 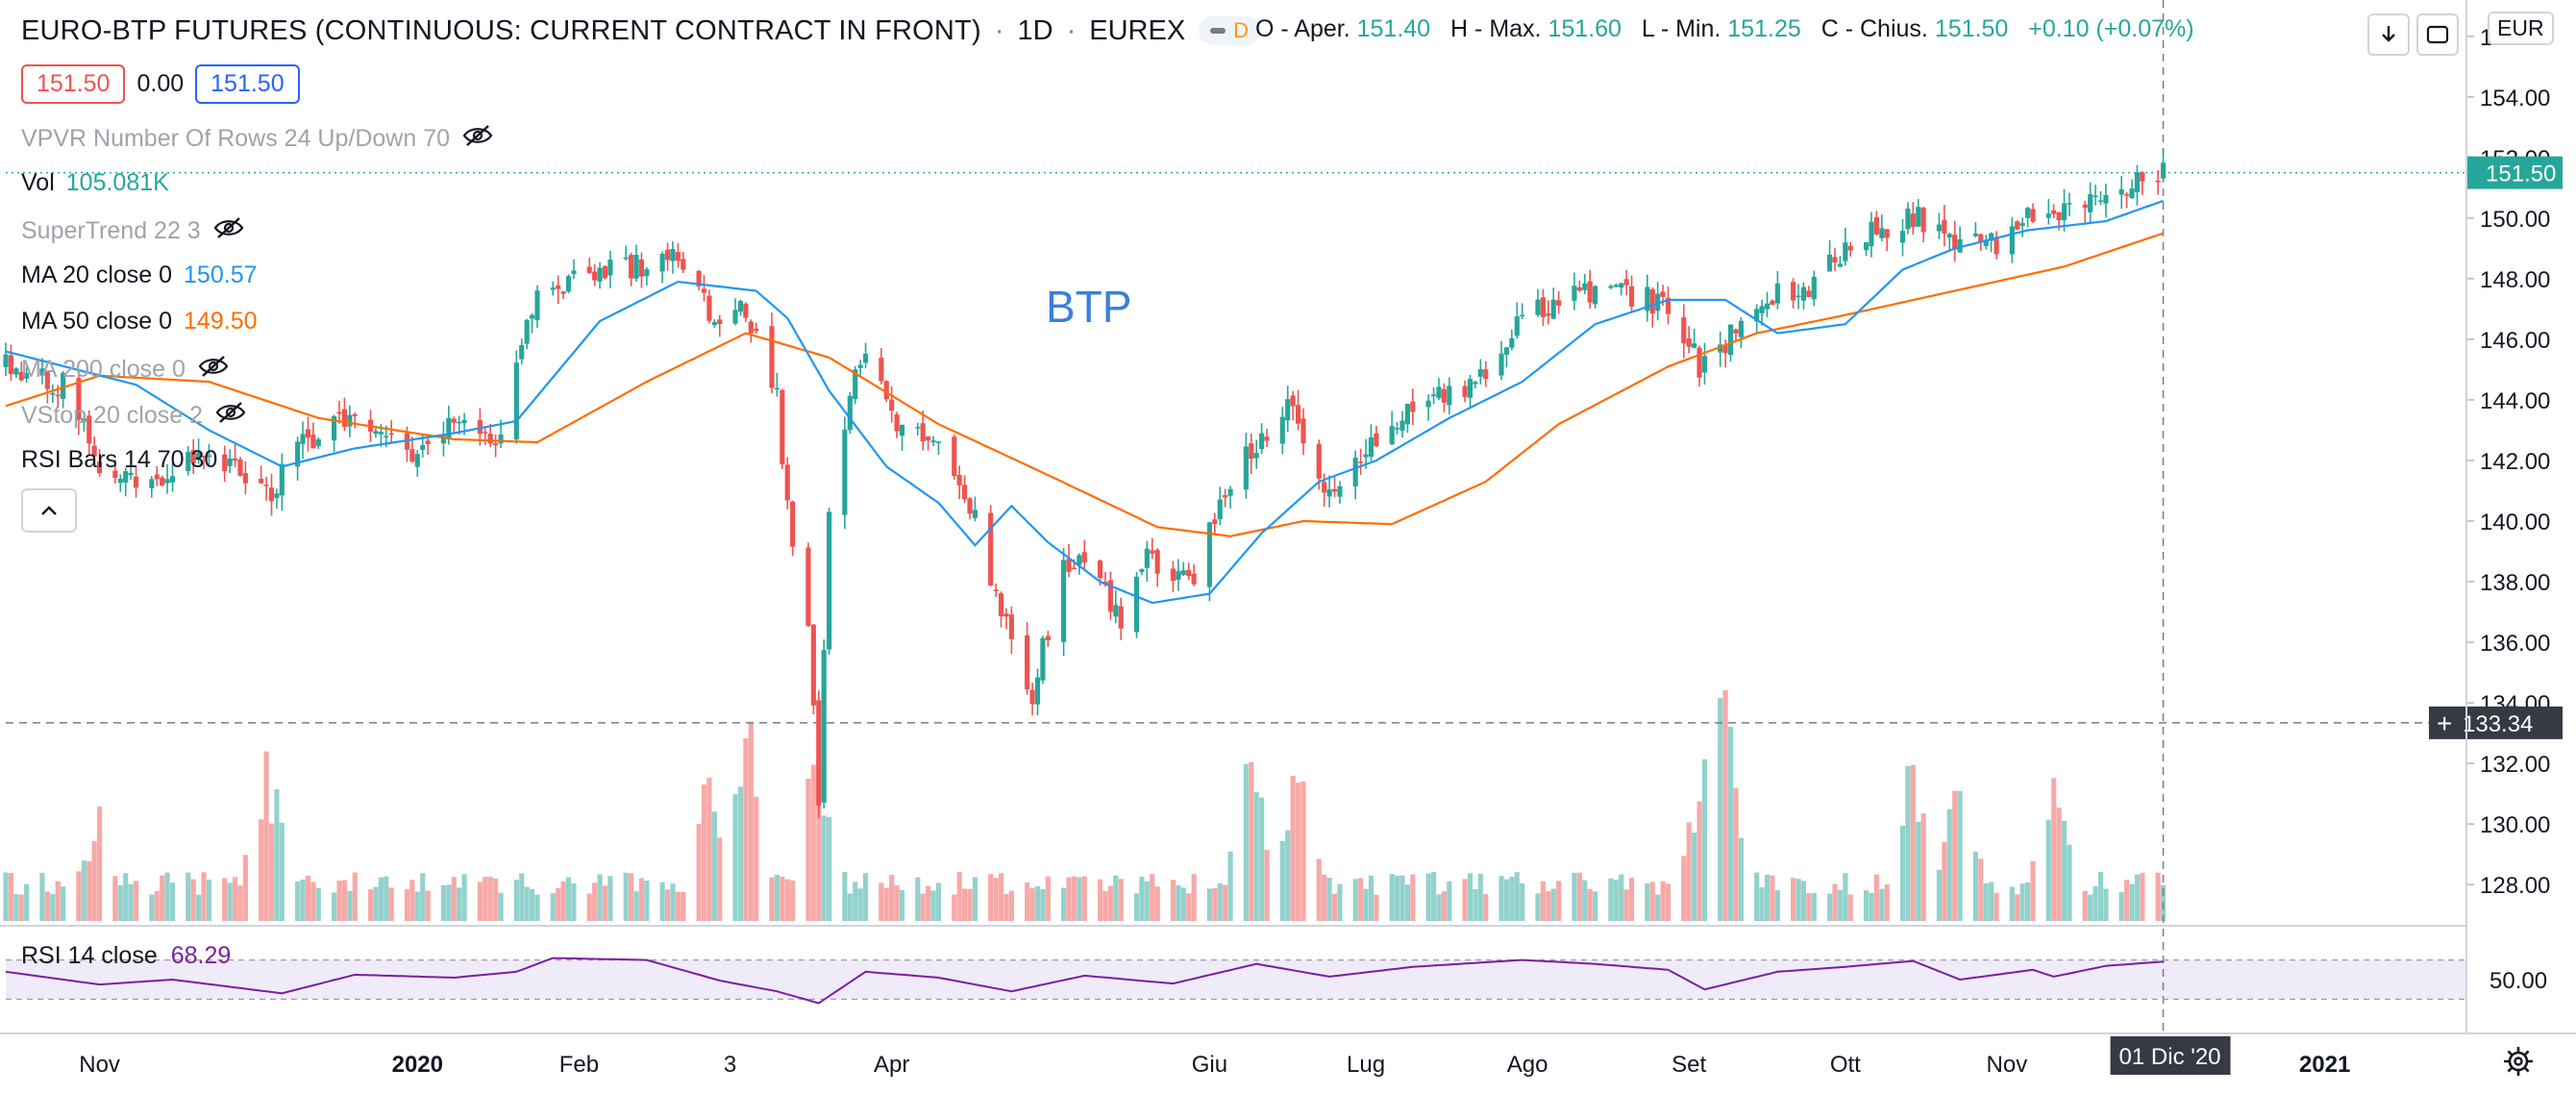 What do you see at coordinates (1089, 307) in the screenshot?
I see `chart-annotation-text: BTP` at bounding box center [1089, 307].